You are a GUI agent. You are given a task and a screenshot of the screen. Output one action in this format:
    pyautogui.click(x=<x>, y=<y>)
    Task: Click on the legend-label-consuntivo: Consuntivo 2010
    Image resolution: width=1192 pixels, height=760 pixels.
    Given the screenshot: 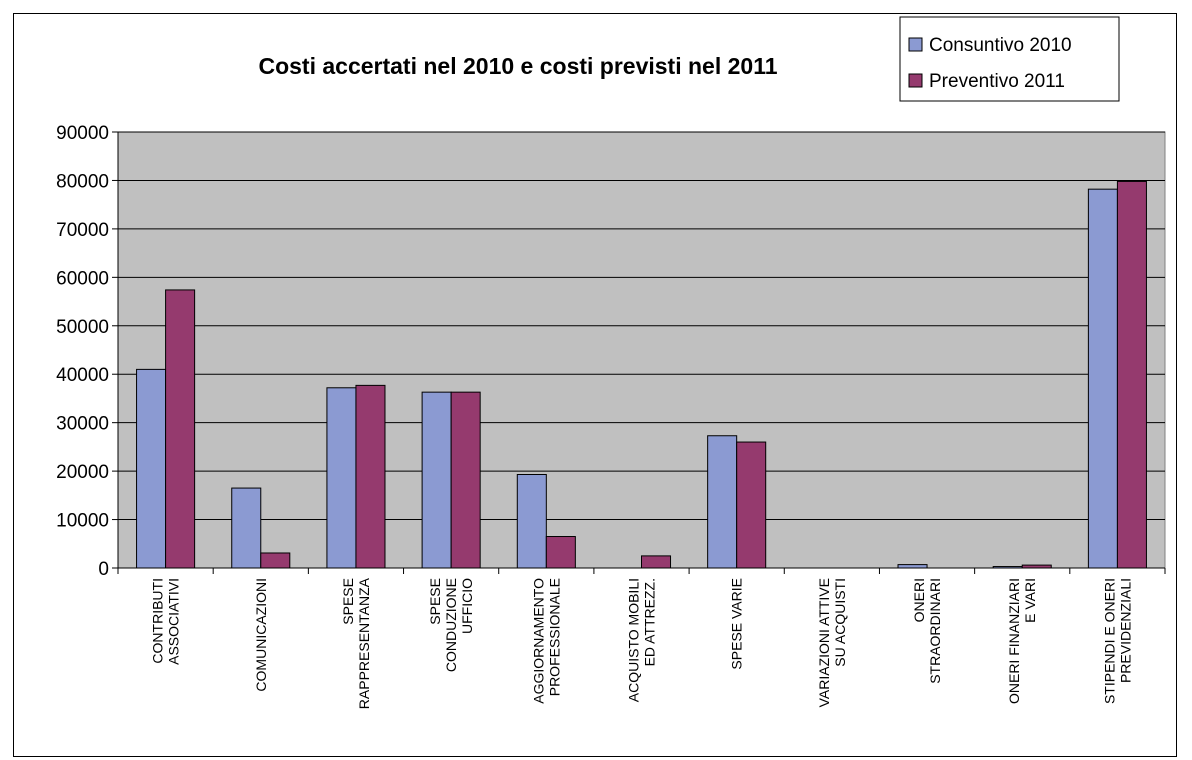 What is the action you would take?
    pyautogui.click(x=1000, y=45)
    